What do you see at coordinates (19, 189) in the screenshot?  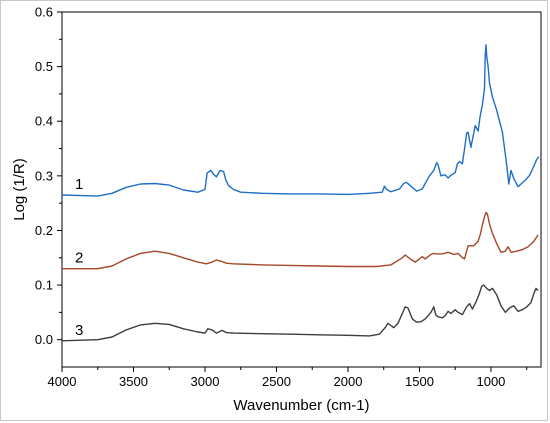 I see `y-axis-title: Log (1/R)` at bounding box center [19, 189].